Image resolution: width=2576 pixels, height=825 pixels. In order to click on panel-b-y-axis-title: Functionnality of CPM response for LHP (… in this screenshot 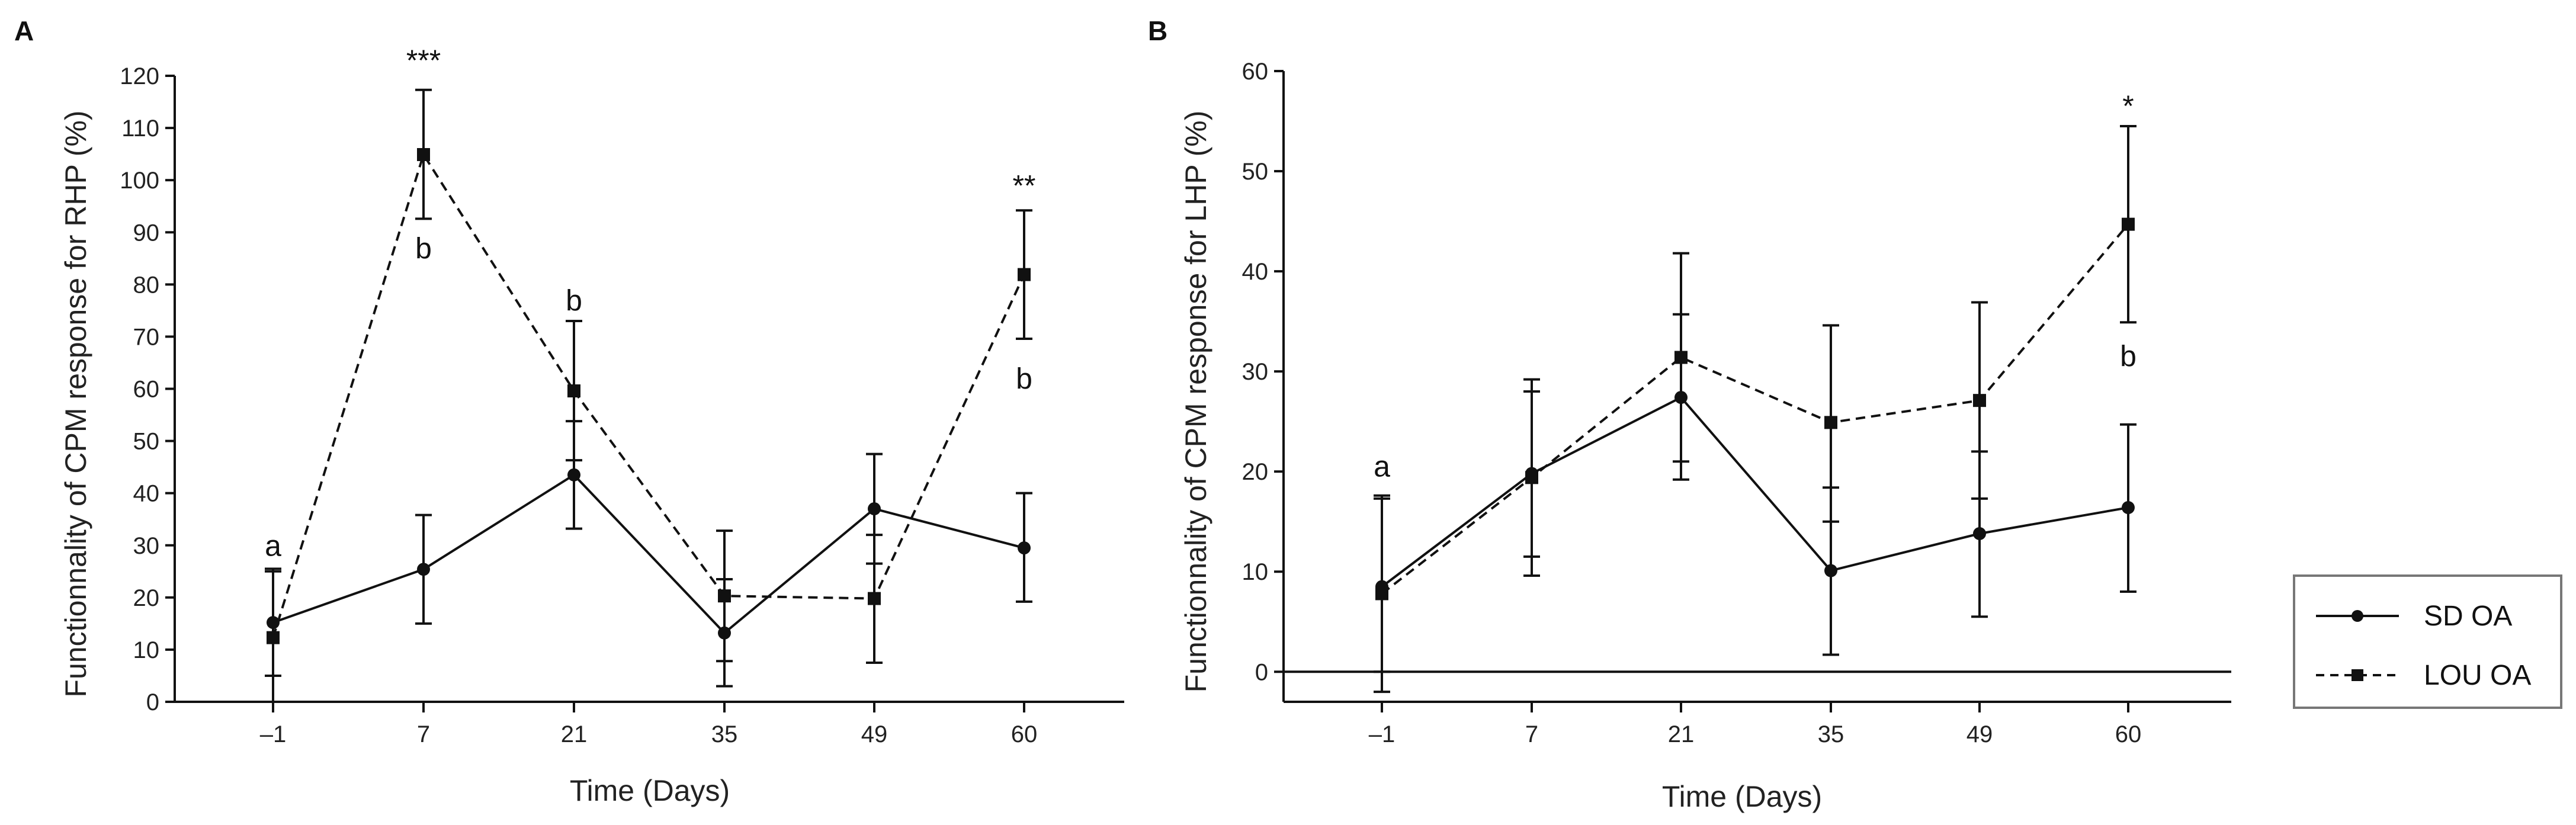, I will do `click(1195, 402)`.